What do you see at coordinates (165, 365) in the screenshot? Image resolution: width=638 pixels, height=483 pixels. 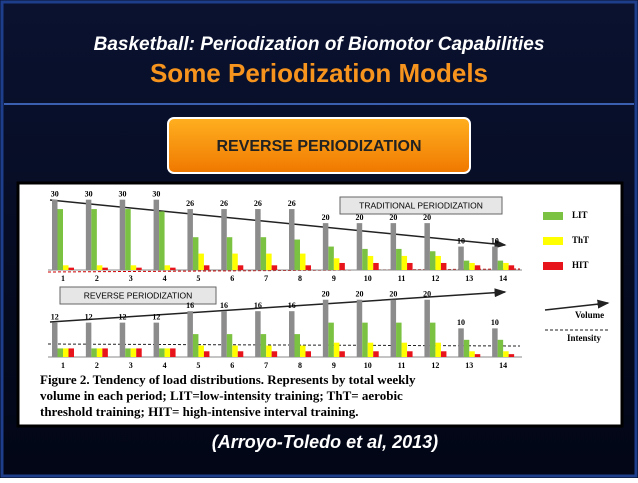 I see `x-tick-label: 4` at bounding box center [165, 365].